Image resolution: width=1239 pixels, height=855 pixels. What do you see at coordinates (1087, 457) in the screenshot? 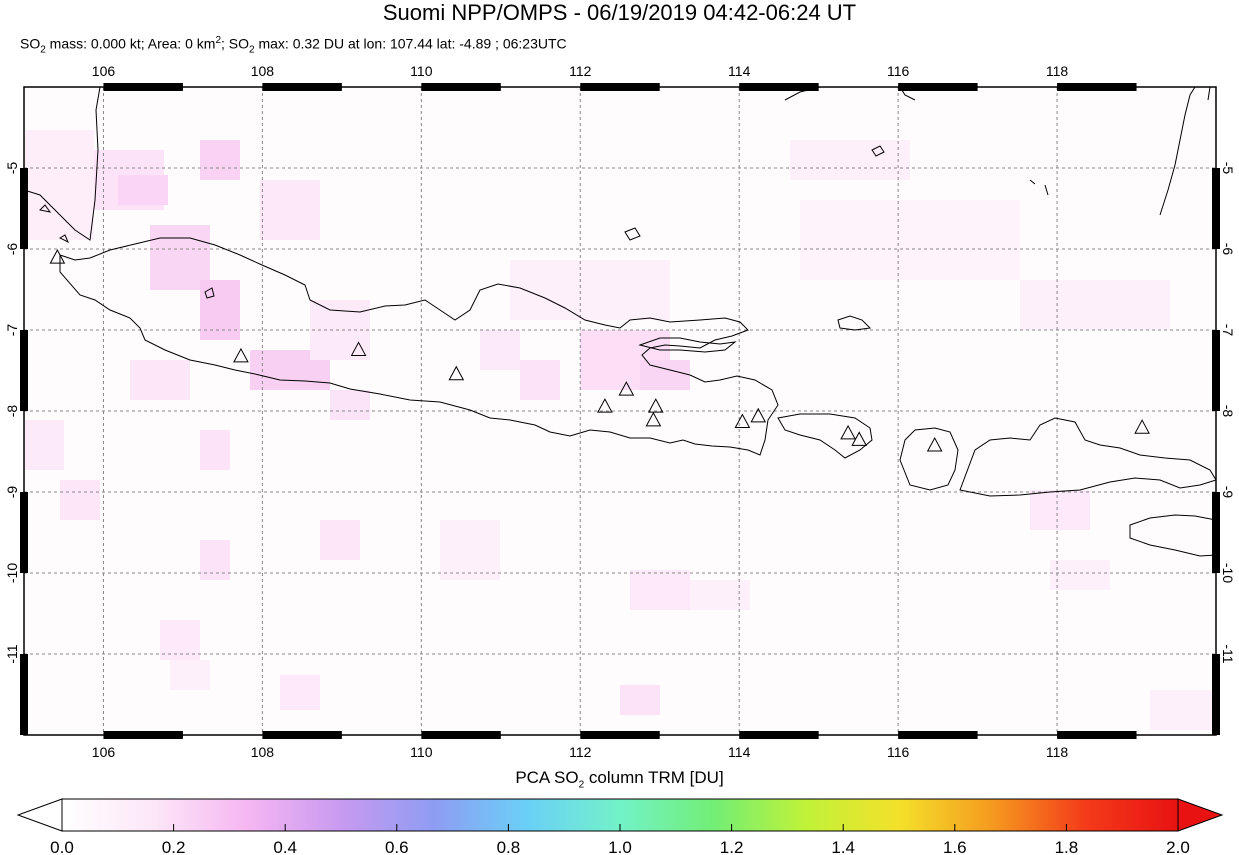
I see `sumbawa-coast` at bounding box center [1087, 457].